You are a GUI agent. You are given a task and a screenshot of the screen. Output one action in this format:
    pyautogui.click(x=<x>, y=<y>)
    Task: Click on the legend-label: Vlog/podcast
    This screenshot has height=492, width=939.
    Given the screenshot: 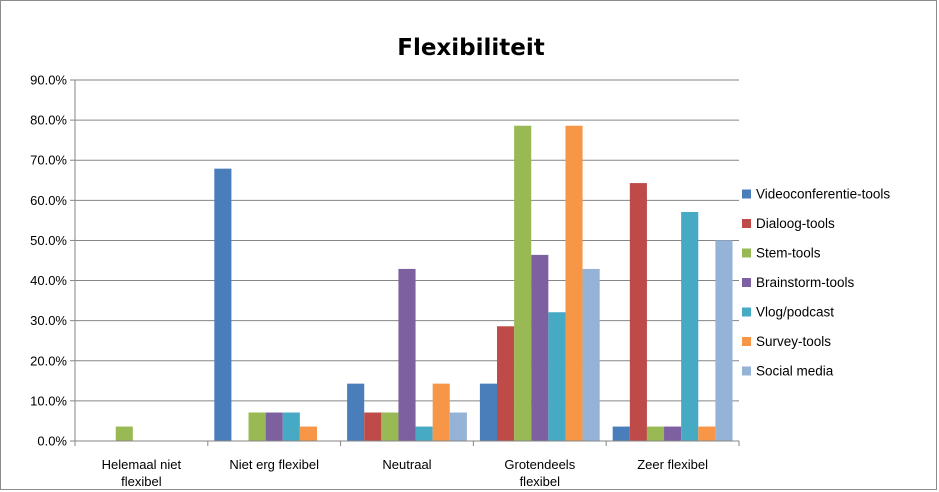 What is the action you would take?
    pyautogui.click(x=795, y=312)
    